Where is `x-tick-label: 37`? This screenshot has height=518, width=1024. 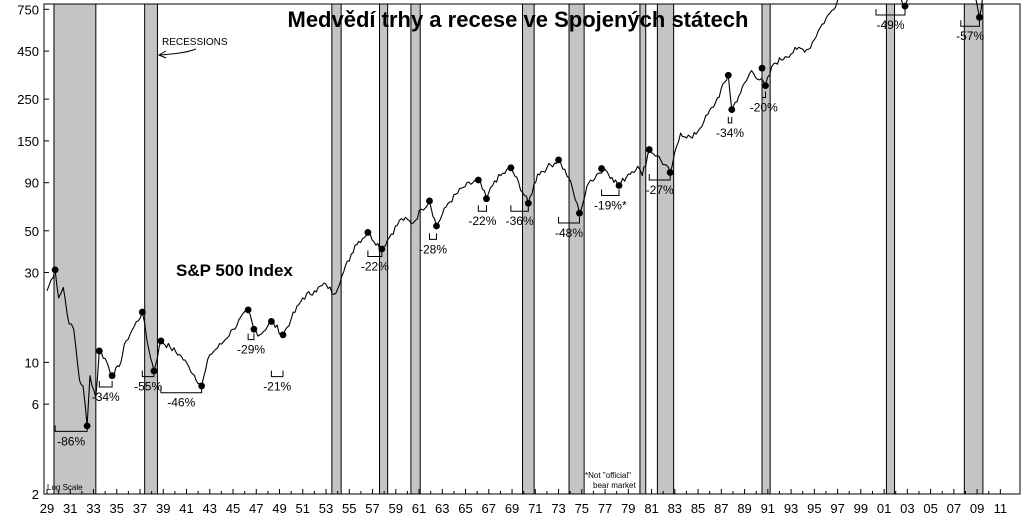
x-tick-label: 37 is located at coordinates (140, 508).